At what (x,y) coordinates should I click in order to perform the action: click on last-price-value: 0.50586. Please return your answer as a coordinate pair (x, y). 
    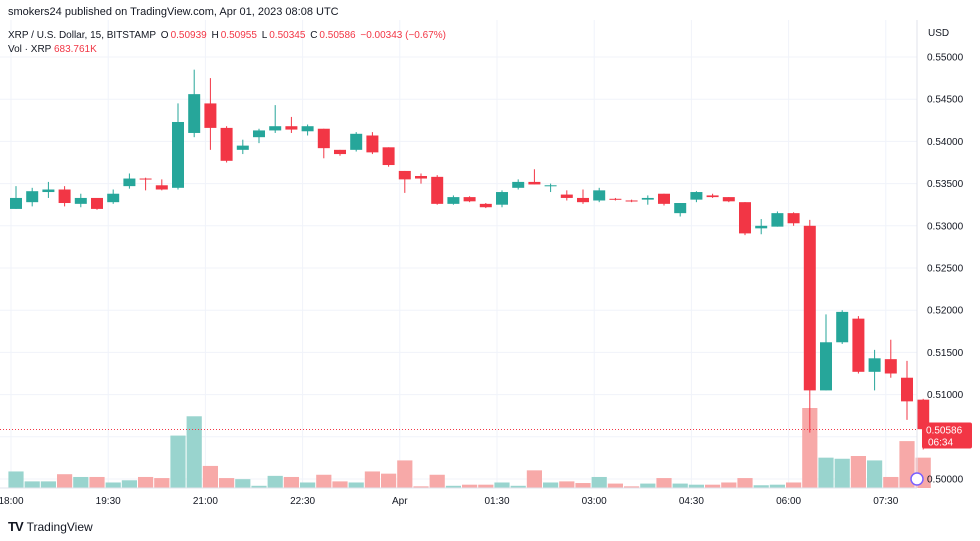
    Looking at the image, I should click on (944, 431).